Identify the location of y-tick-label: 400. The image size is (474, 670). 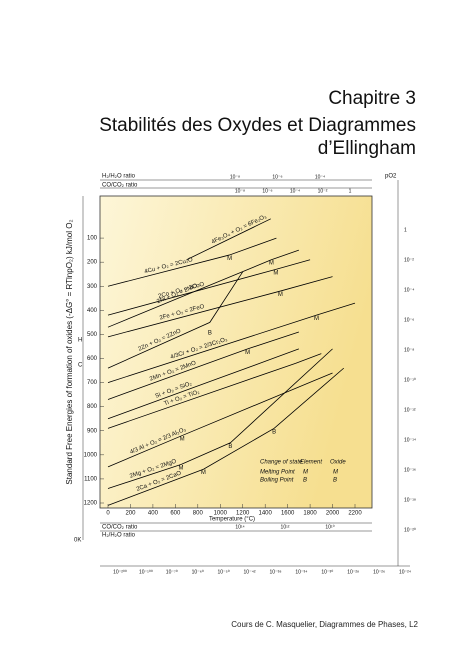
(92, 311).